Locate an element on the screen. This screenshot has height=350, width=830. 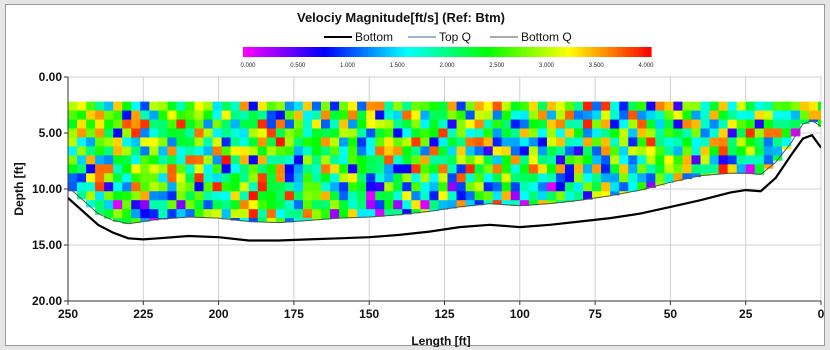
x-tick-label: 50 is located at coordinates (671, 314).